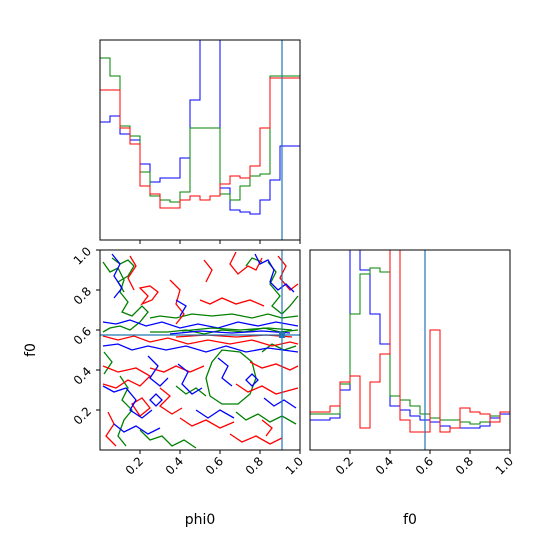  Describe the element at coordinates (214, 465) in the screenshot. I see `phi0-xtick-tick-label-2: 0.6` at that location.